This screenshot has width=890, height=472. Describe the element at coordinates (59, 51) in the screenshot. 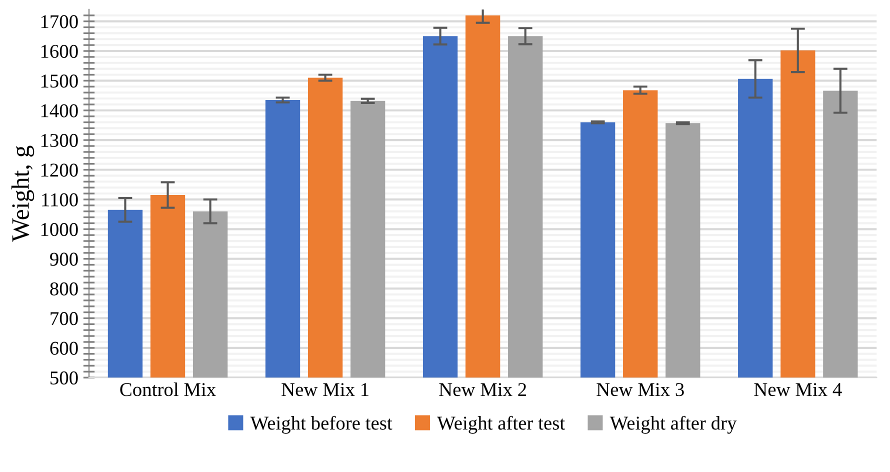

I see `y-tick-label: 1600` at that location.